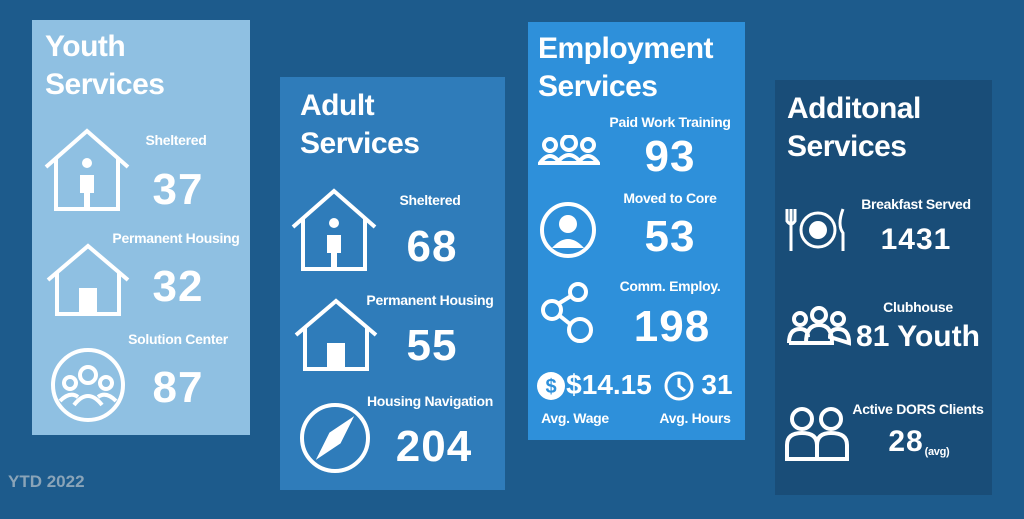 Image resolution: width=1024 pixels, height=519 pixels. Describe the element at coordinates (918, 336) in the screenshot. I see `item-value: 81 Youth` at that location.